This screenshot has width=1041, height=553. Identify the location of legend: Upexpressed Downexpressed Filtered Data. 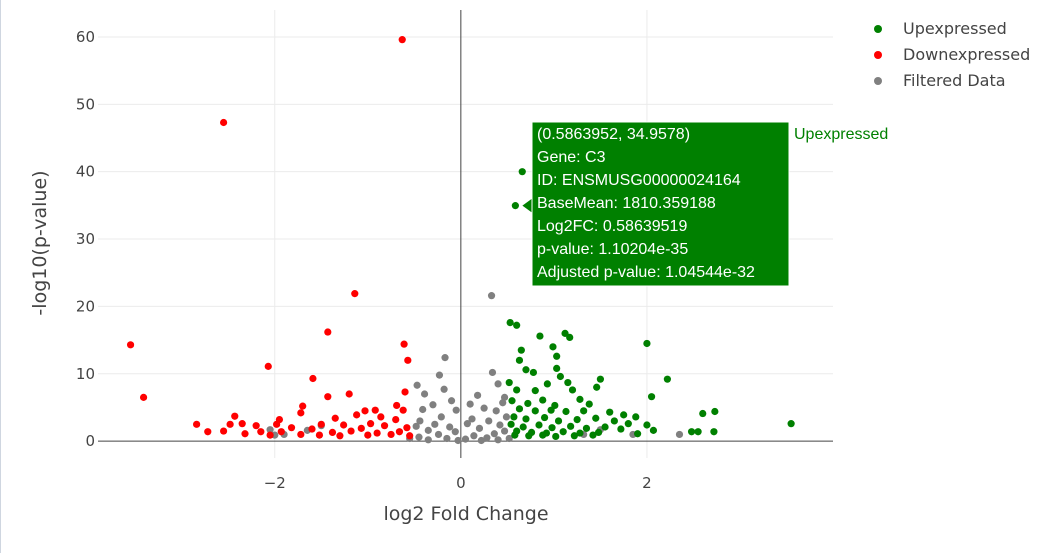
(952, 54).